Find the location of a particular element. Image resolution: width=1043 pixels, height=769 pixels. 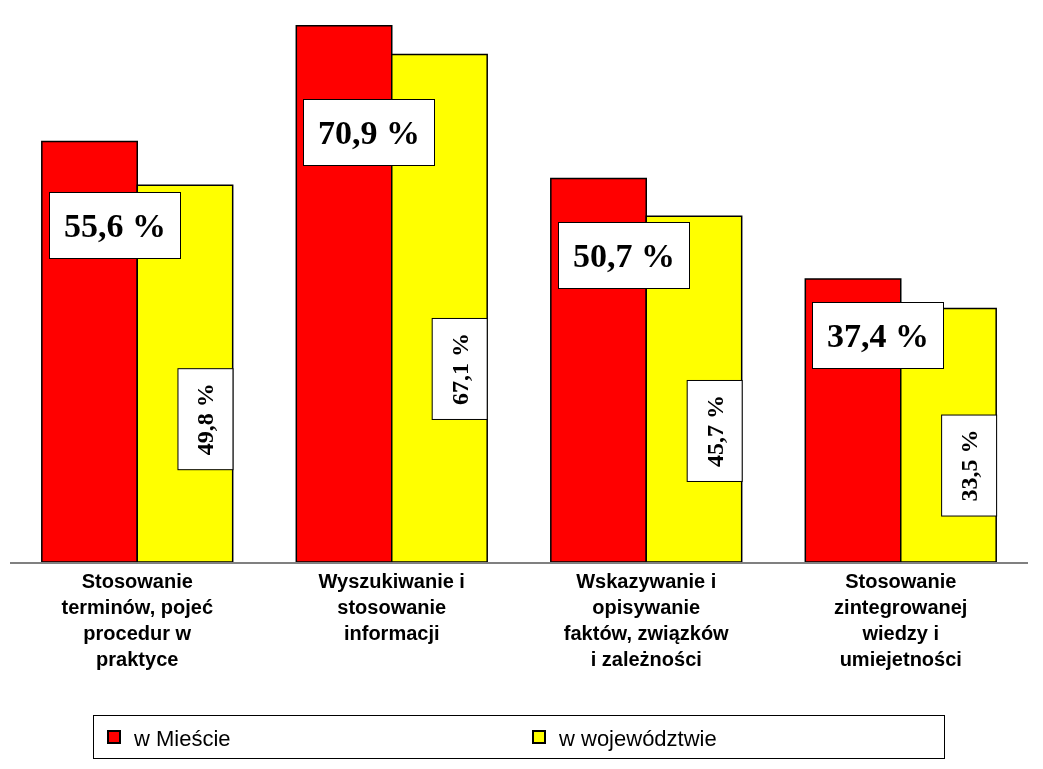

data-label: 49,8 % is located at coordinates (205, 419).